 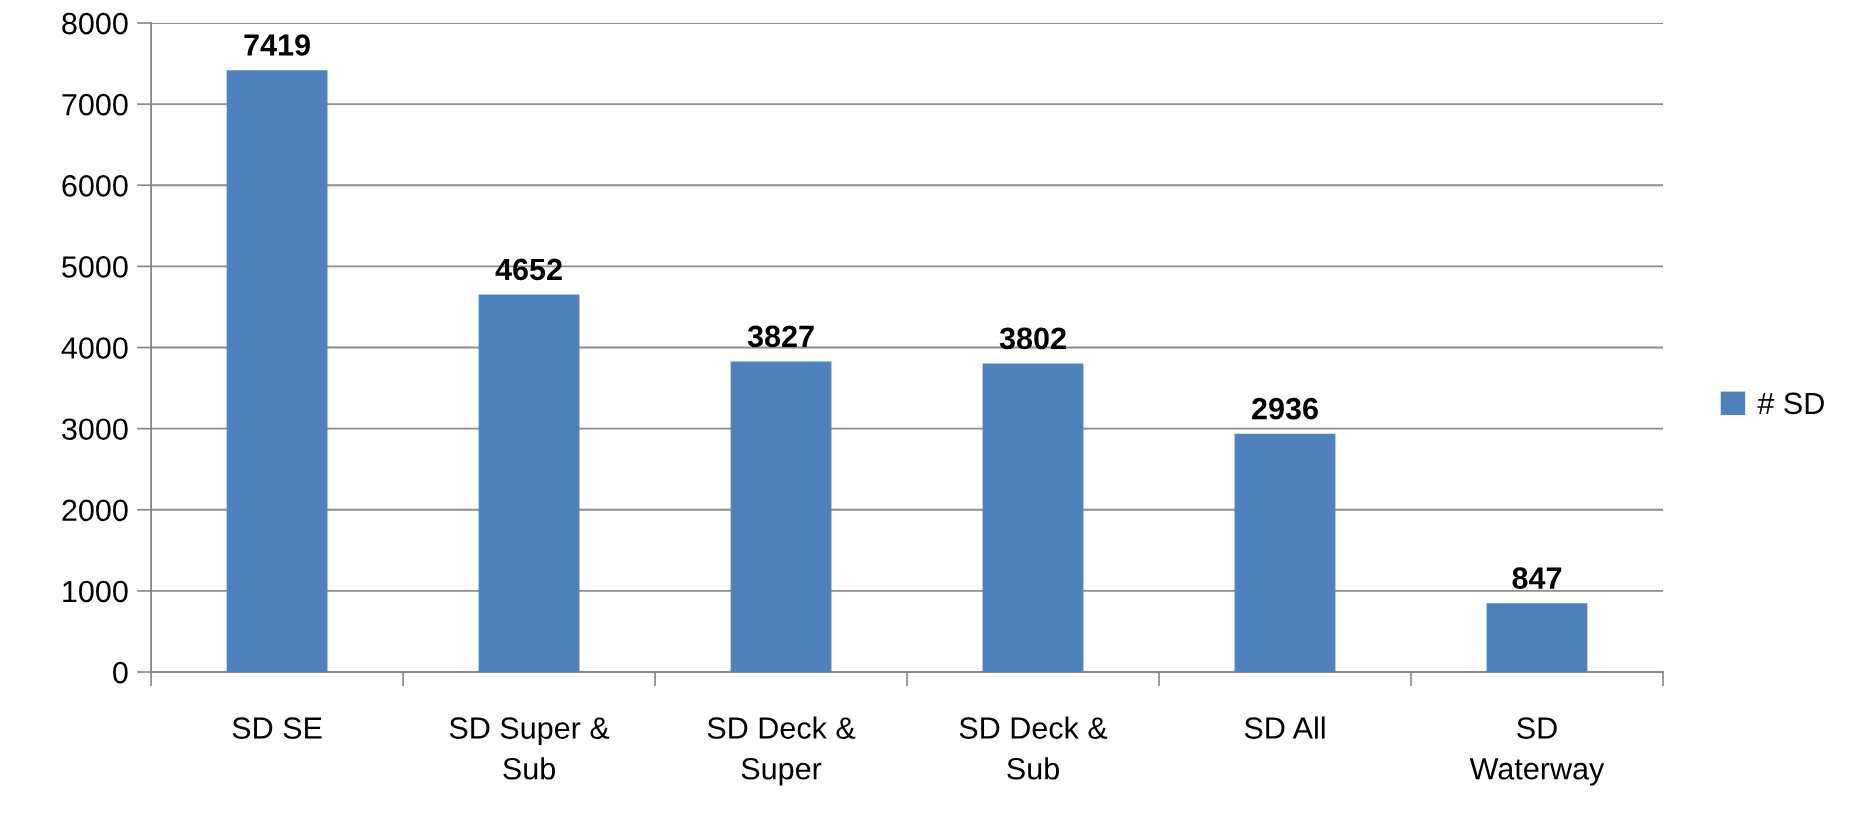 What do you see at coordinates (95, 429) in the screenshot?
I see `y-tick-label: 3000` at bounding box center [95, 429].